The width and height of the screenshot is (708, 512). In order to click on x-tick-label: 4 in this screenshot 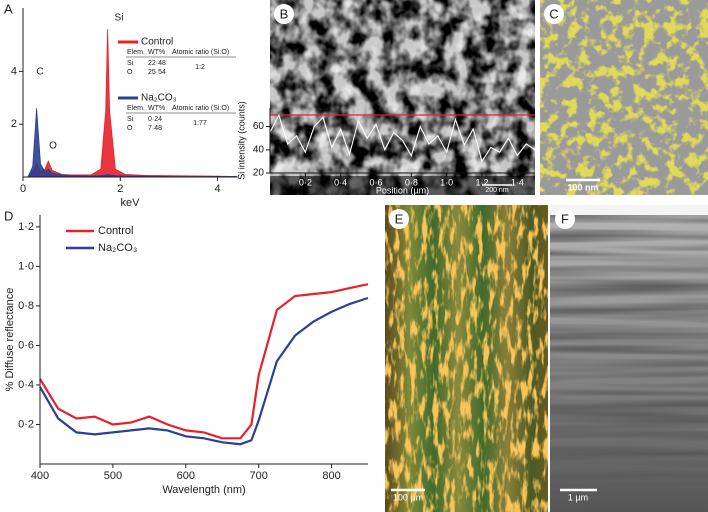, I will do `click(217, 189)`.